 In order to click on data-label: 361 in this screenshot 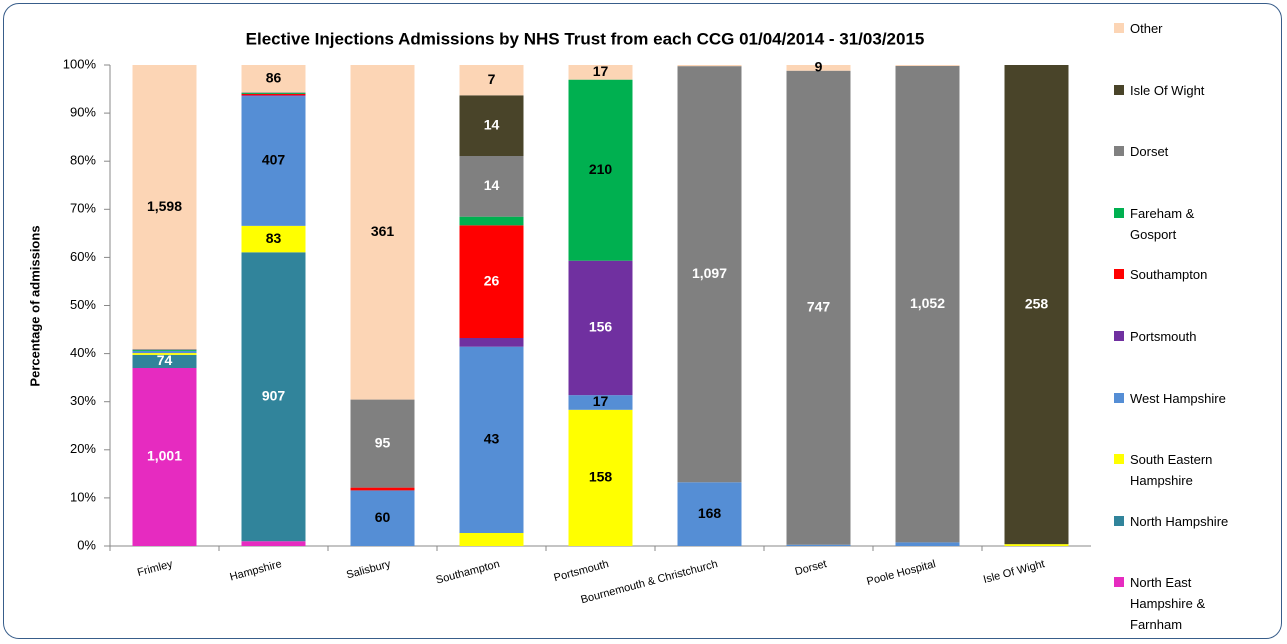, I will do `click(383, 231)`.